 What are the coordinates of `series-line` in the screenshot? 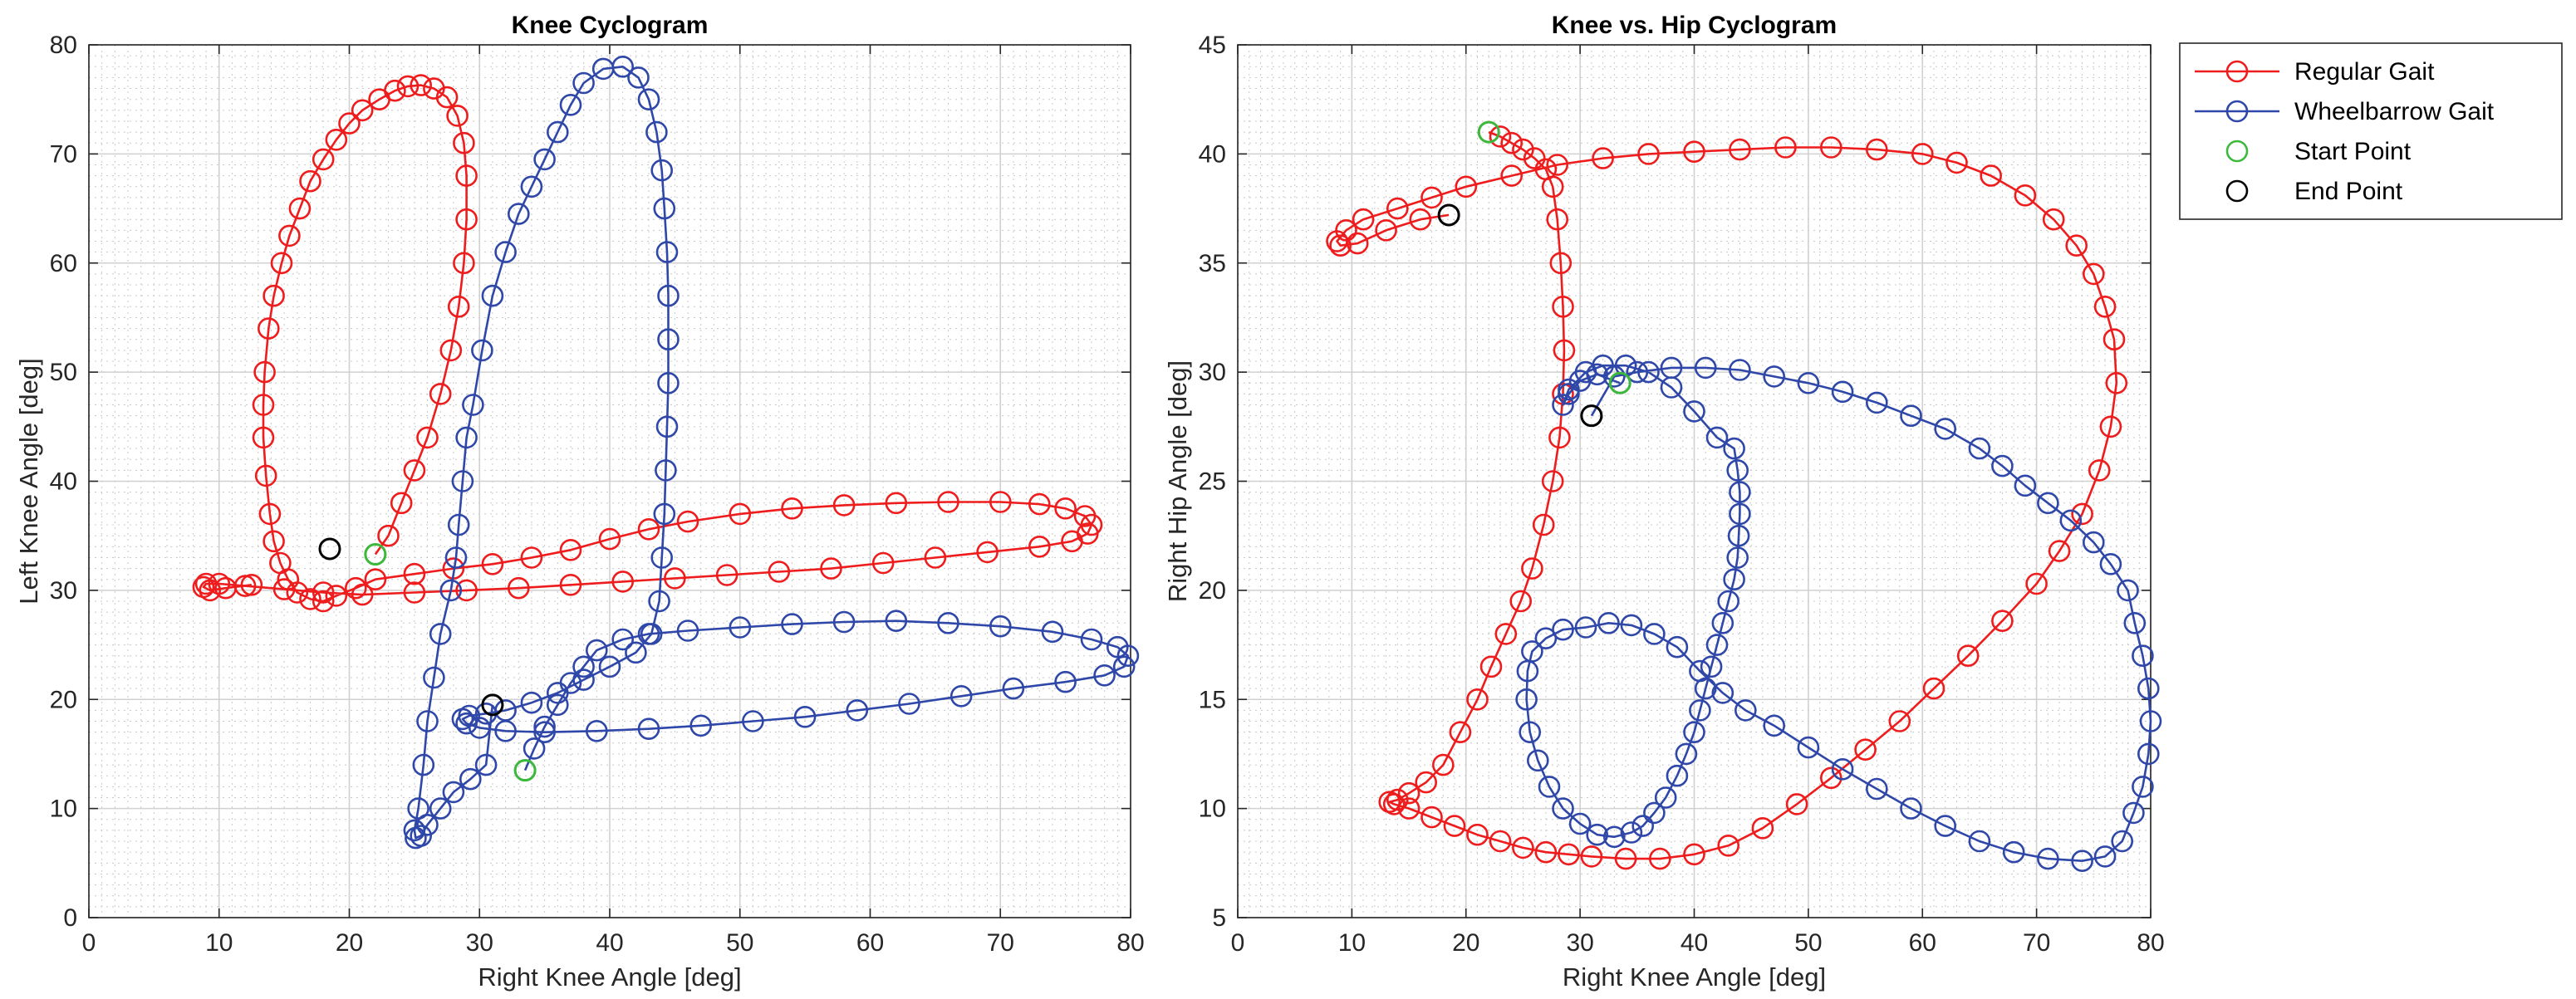 It's located at (1838, 613).